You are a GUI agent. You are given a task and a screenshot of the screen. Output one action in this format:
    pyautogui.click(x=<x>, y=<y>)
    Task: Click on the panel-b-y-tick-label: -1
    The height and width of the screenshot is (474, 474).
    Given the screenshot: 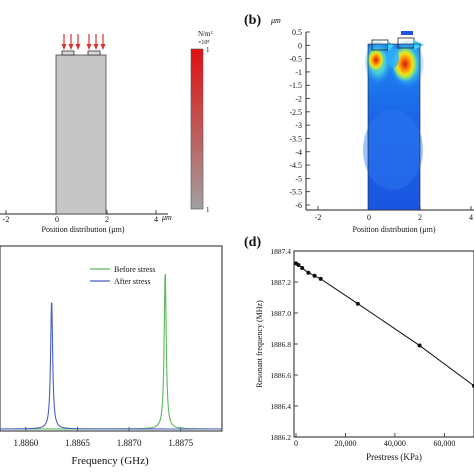 What is the action you would take?
    pyautogui.click(x=298, y=72)
    